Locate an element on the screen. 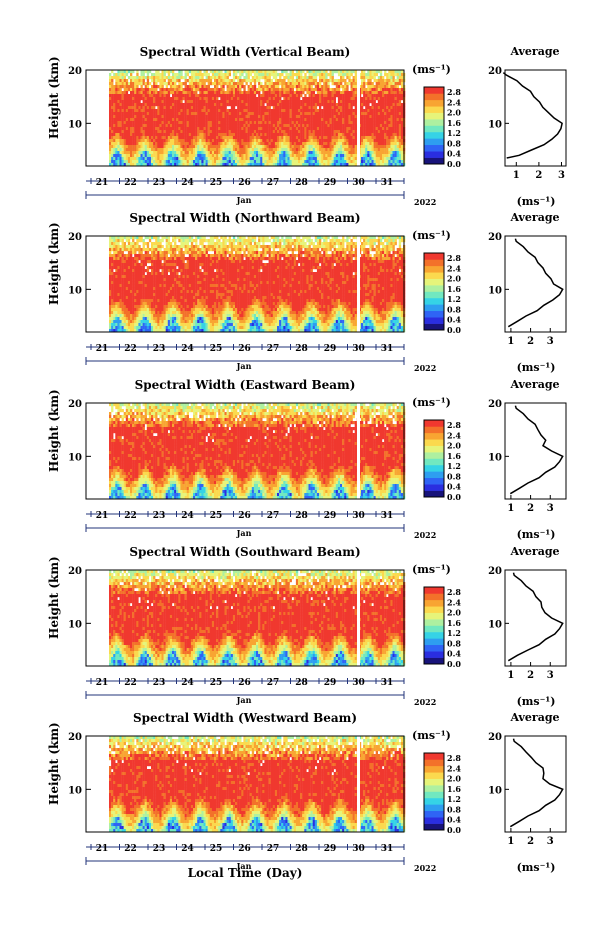  x-tick-label: 22 is located at coordinates (130, 183).